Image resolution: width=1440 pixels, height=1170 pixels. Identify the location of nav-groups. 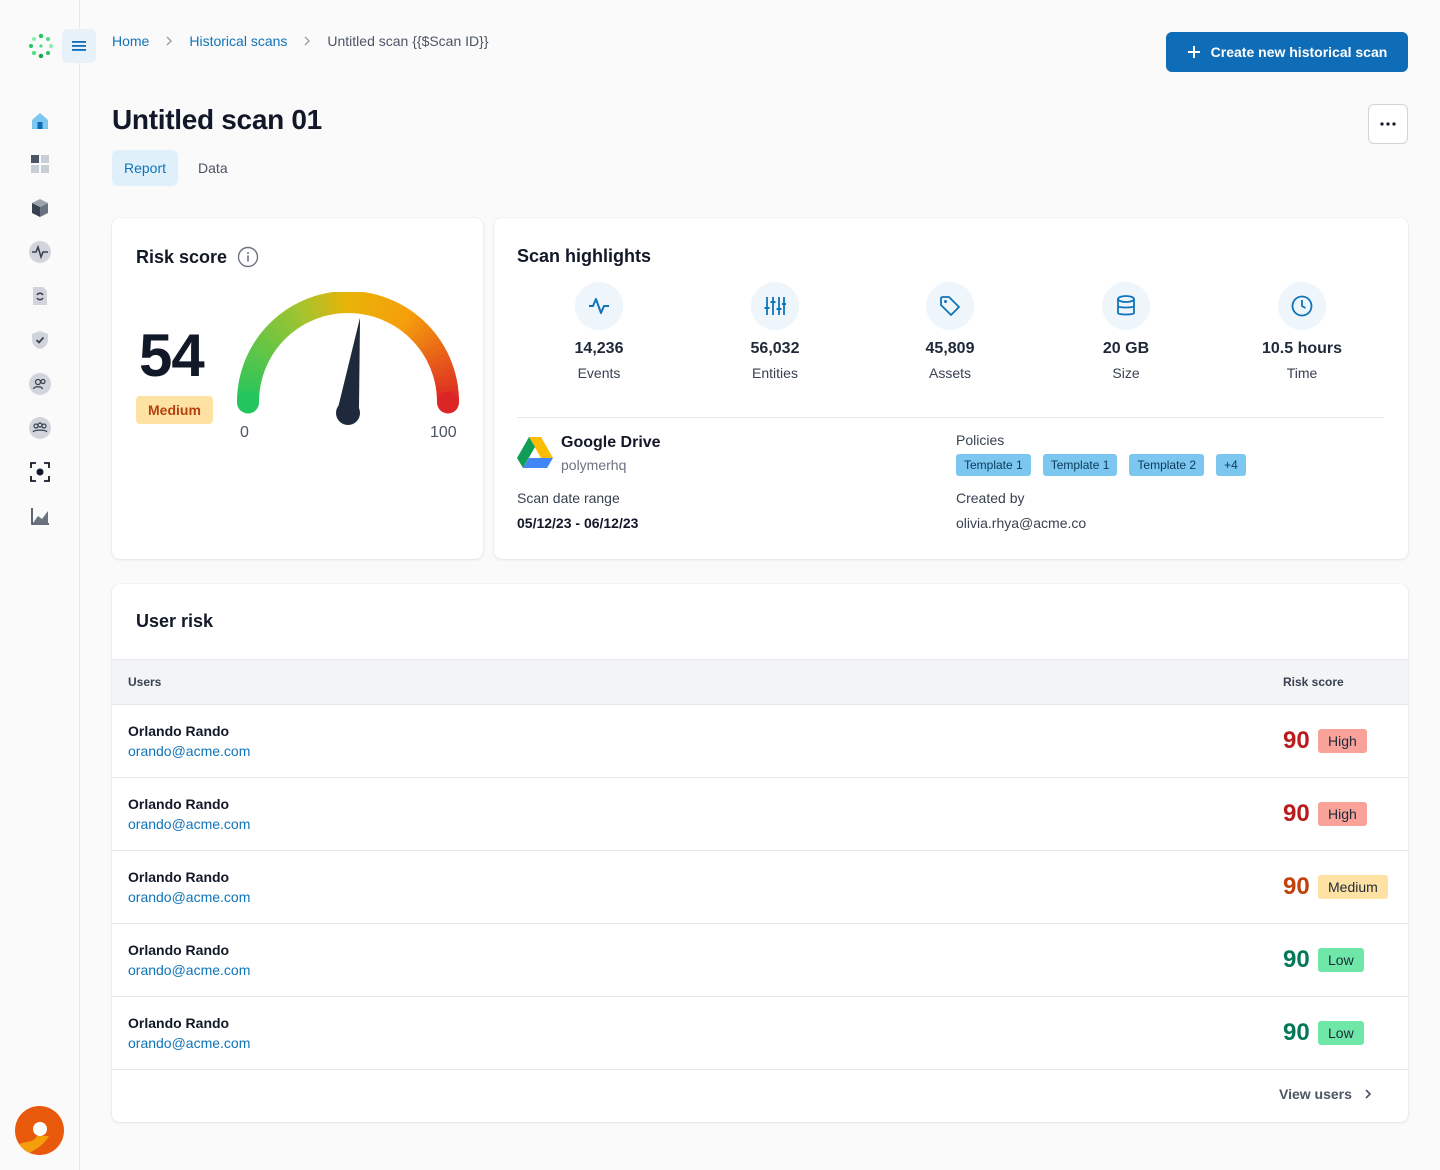
(40, 428).